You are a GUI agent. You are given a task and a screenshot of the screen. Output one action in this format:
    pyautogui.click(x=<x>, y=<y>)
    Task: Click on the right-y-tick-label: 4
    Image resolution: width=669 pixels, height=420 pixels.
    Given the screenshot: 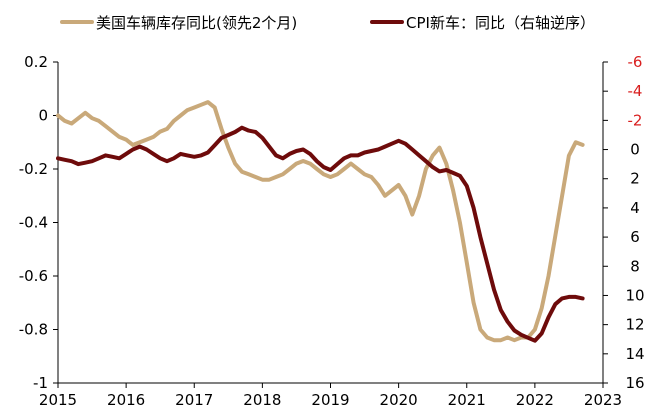 What is the action you would take?
    pyautogui.click(x=635, y=208)
    